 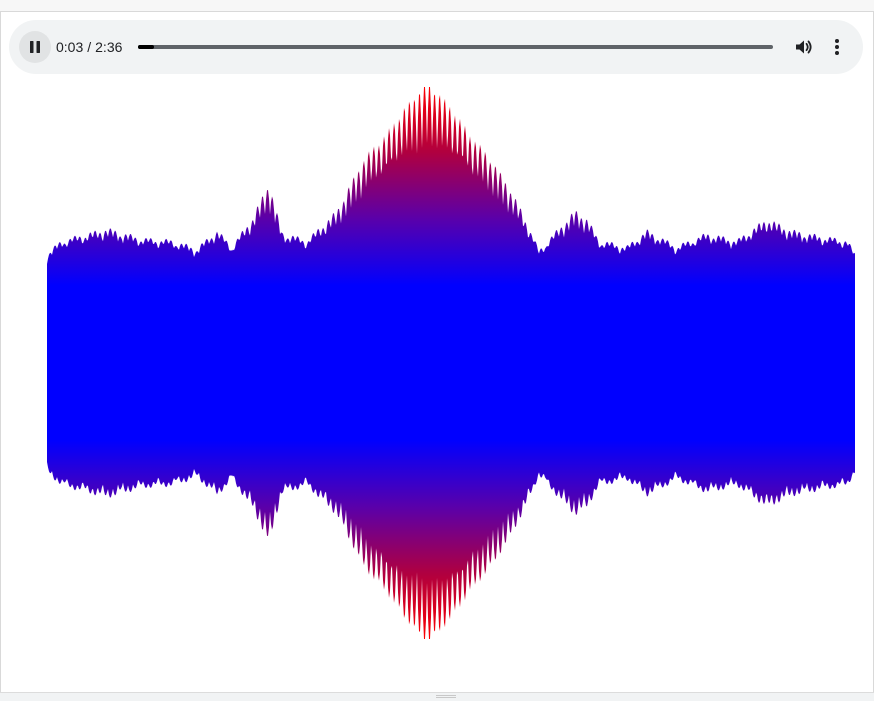 What do you see at coordinates (109, 47) in the screenshot?
I see `duration: 2:36` at bounding box center [109, 47].